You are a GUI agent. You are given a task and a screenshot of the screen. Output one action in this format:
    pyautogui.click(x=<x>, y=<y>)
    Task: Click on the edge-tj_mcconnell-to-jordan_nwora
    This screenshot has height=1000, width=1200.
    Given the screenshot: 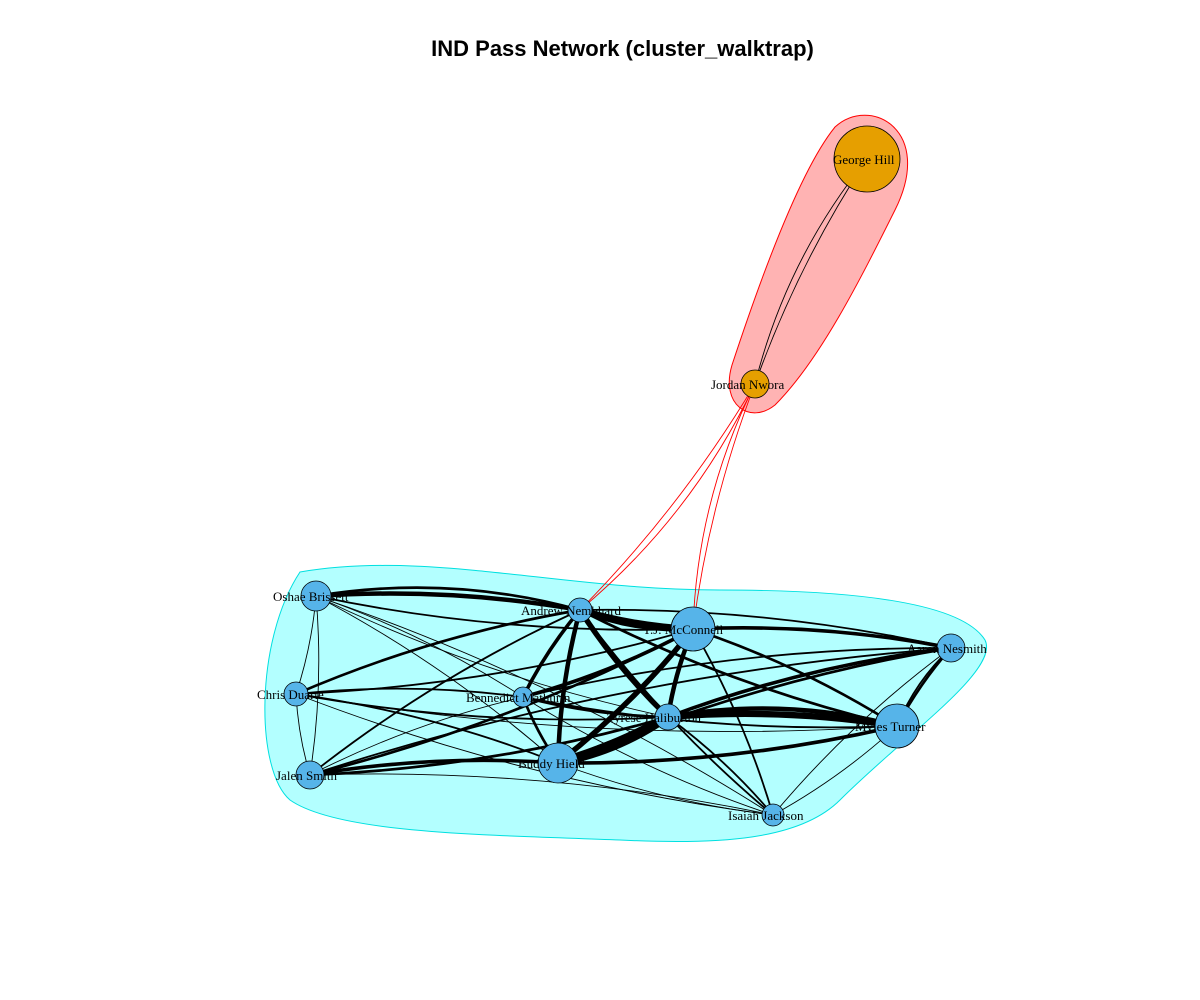 What is the action you would take?
    pyautogui.click(x=724, y=506)
    